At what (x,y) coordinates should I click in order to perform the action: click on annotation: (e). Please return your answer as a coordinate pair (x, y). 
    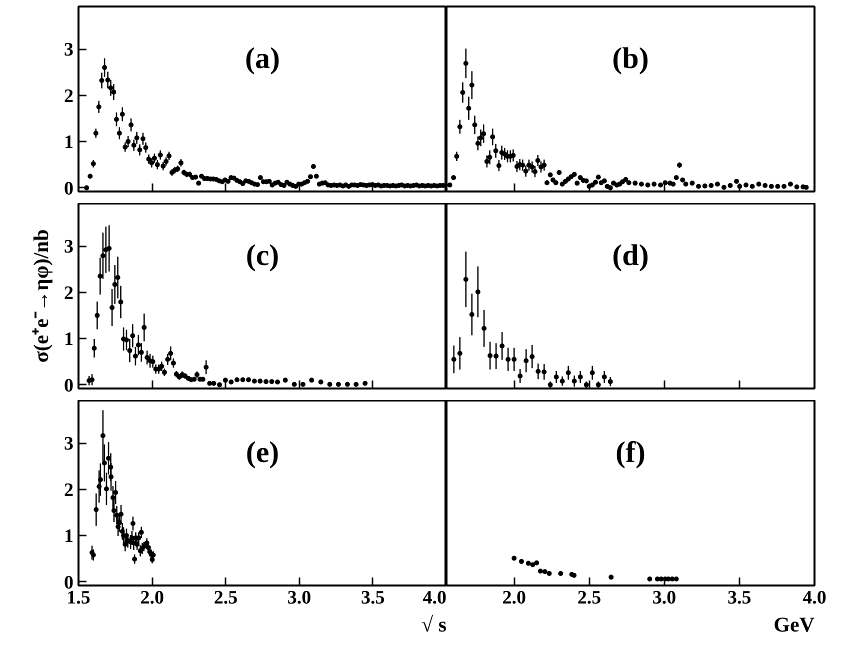
    Looking at the image, I should click on (263, 452).